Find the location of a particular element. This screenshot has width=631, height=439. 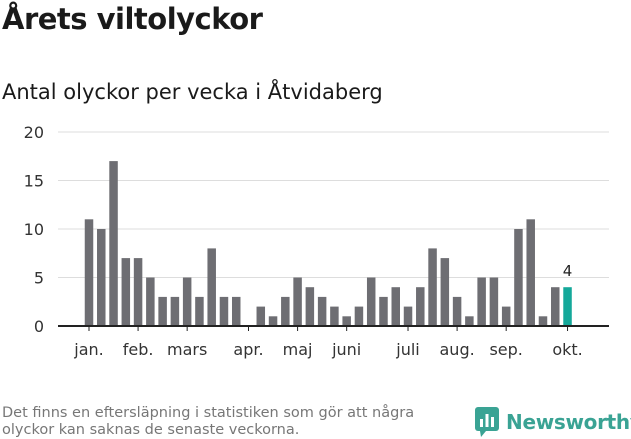

y-tick-label: 0 is located at coordinates (39, 326).